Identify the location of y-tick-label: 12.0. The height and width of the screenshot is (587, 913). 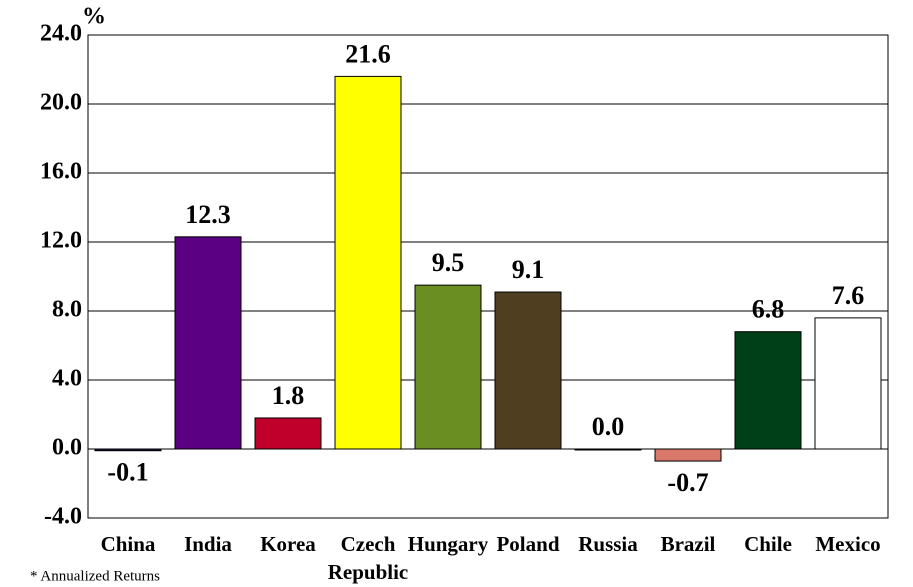
(61, 241).